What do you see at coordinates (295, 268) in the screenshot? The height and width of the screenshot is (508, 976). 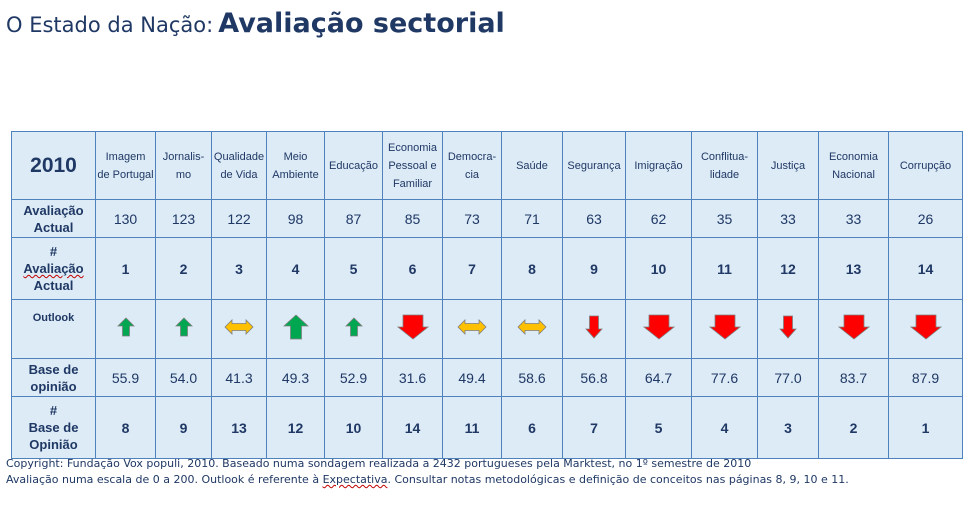 I see `avaliacao-rank-row-cell: 4` at bounding box center [295, 268].